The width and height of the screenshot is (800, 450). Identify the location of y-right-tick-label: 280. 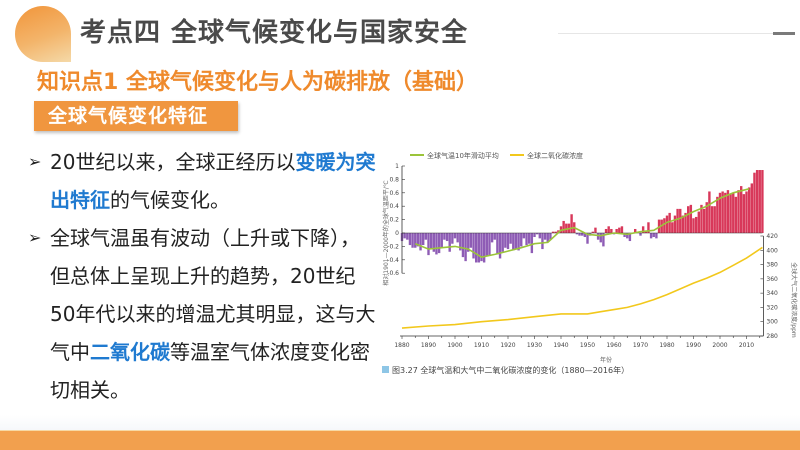
(772, 336).